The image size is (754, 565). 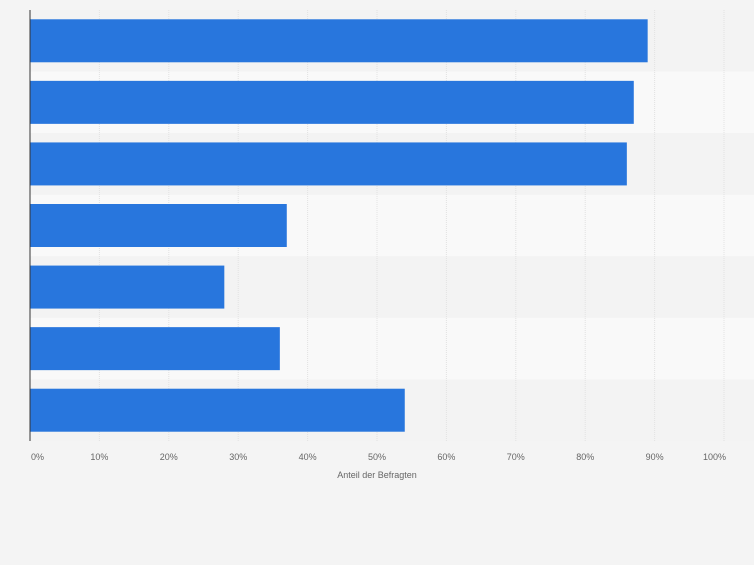 What do you see at coordinates (446, 457) in the screenshot?
I see `x-tick-label: 60%` at bounding box center [446, 457].